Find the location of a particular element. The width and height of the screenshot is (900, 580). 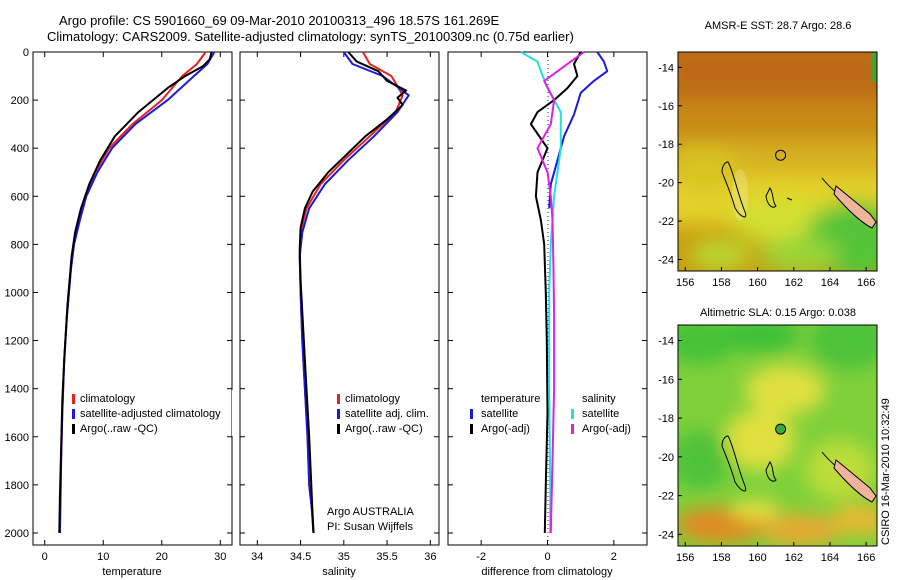

y-tick-label: 1000 is located at coordinates (17, 293).